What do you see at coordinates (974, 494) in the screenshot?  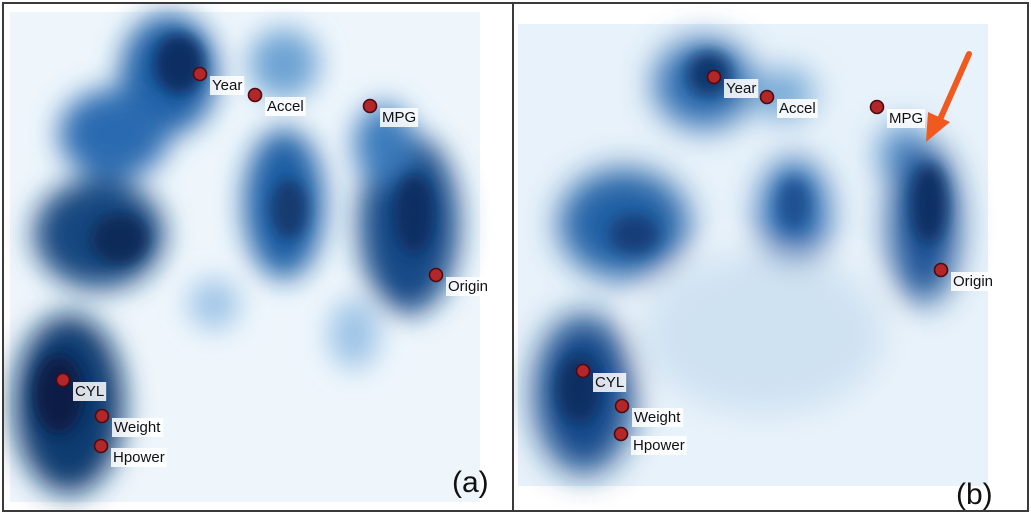 I see `panel-label-b: (b)` at bounding box center [974, 494].